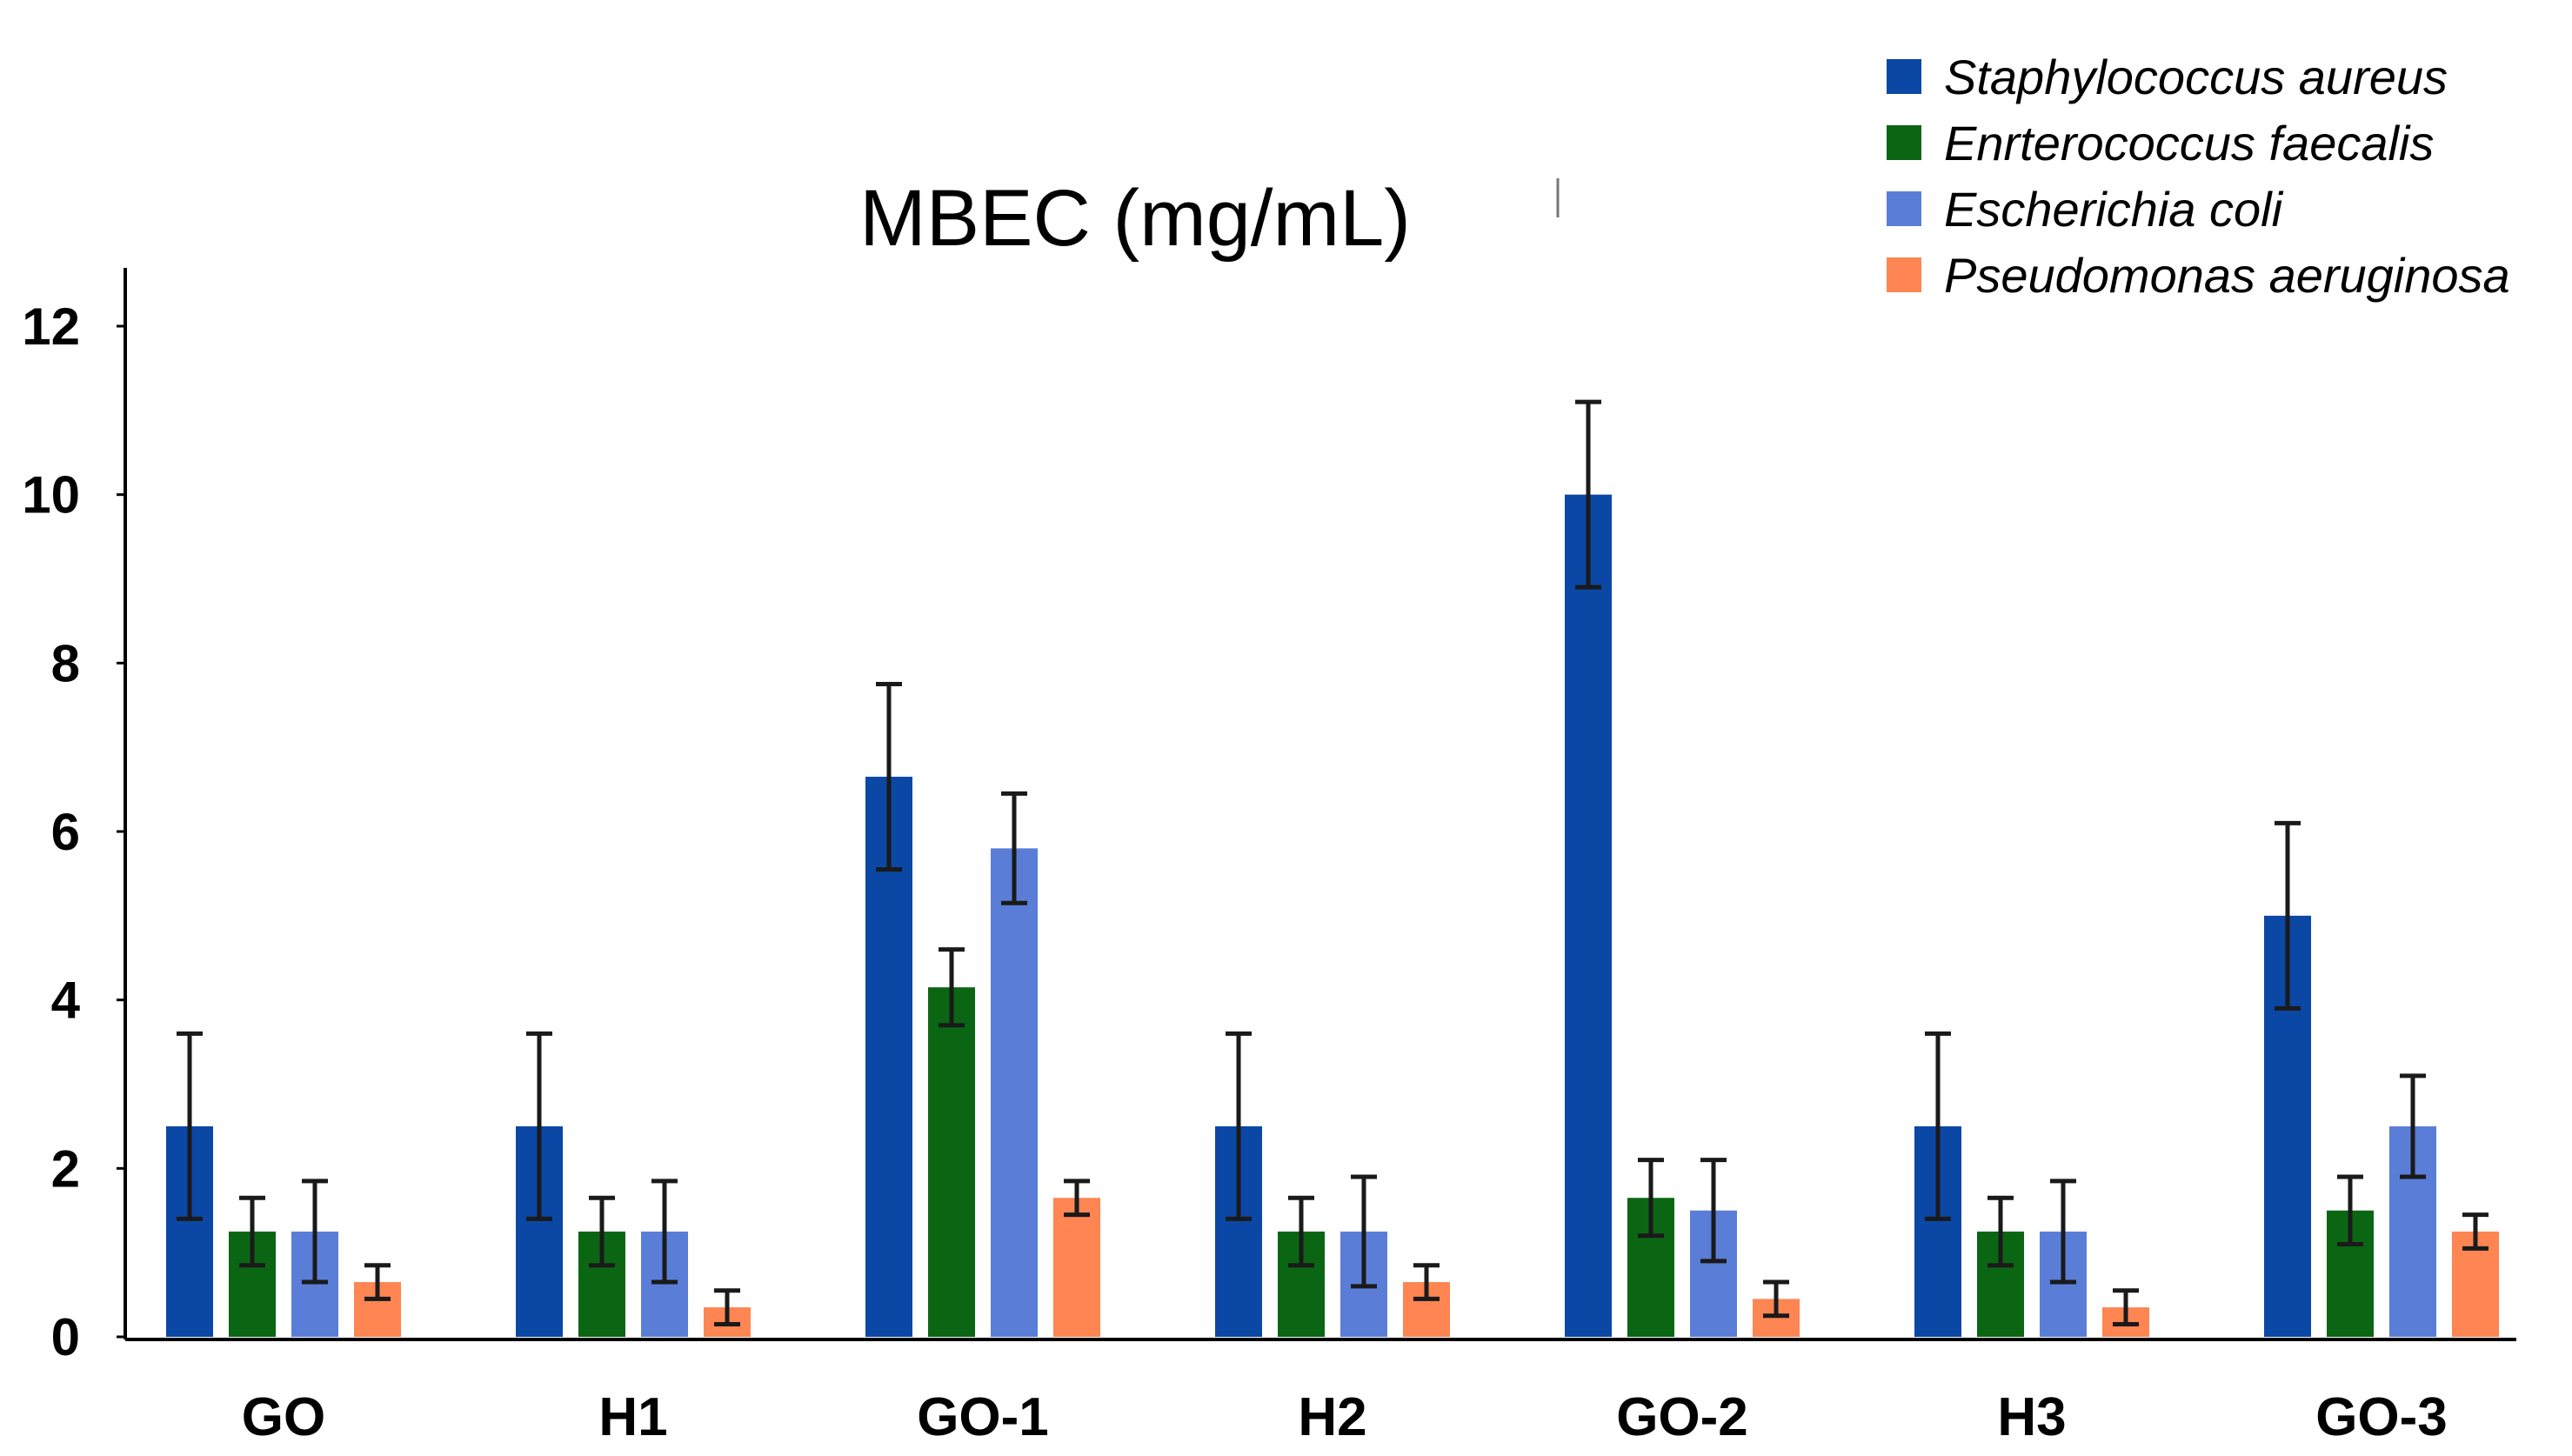  I want to click on y-ticks: 0 2 4 6 8 10 12, so click(73, 831).